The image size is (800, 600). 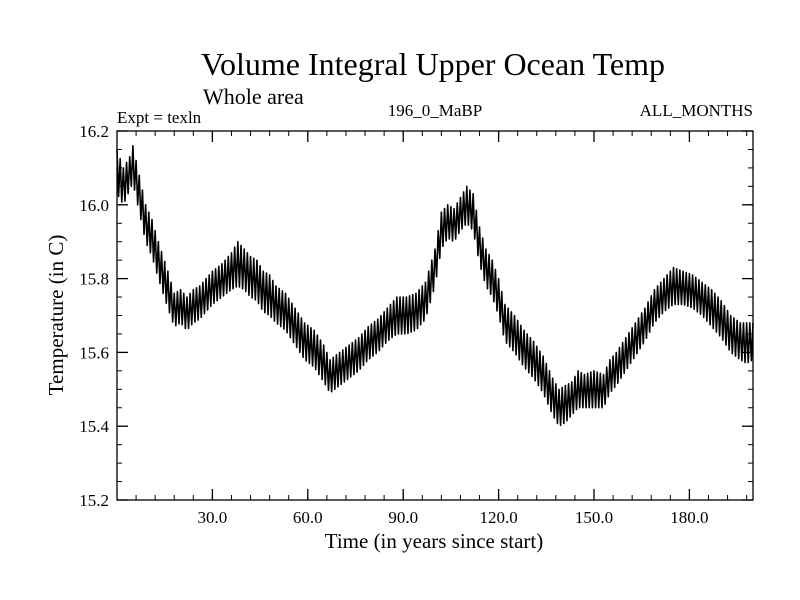 I want to click on x-tick-label: 90.0, so click(x=403, y=517).